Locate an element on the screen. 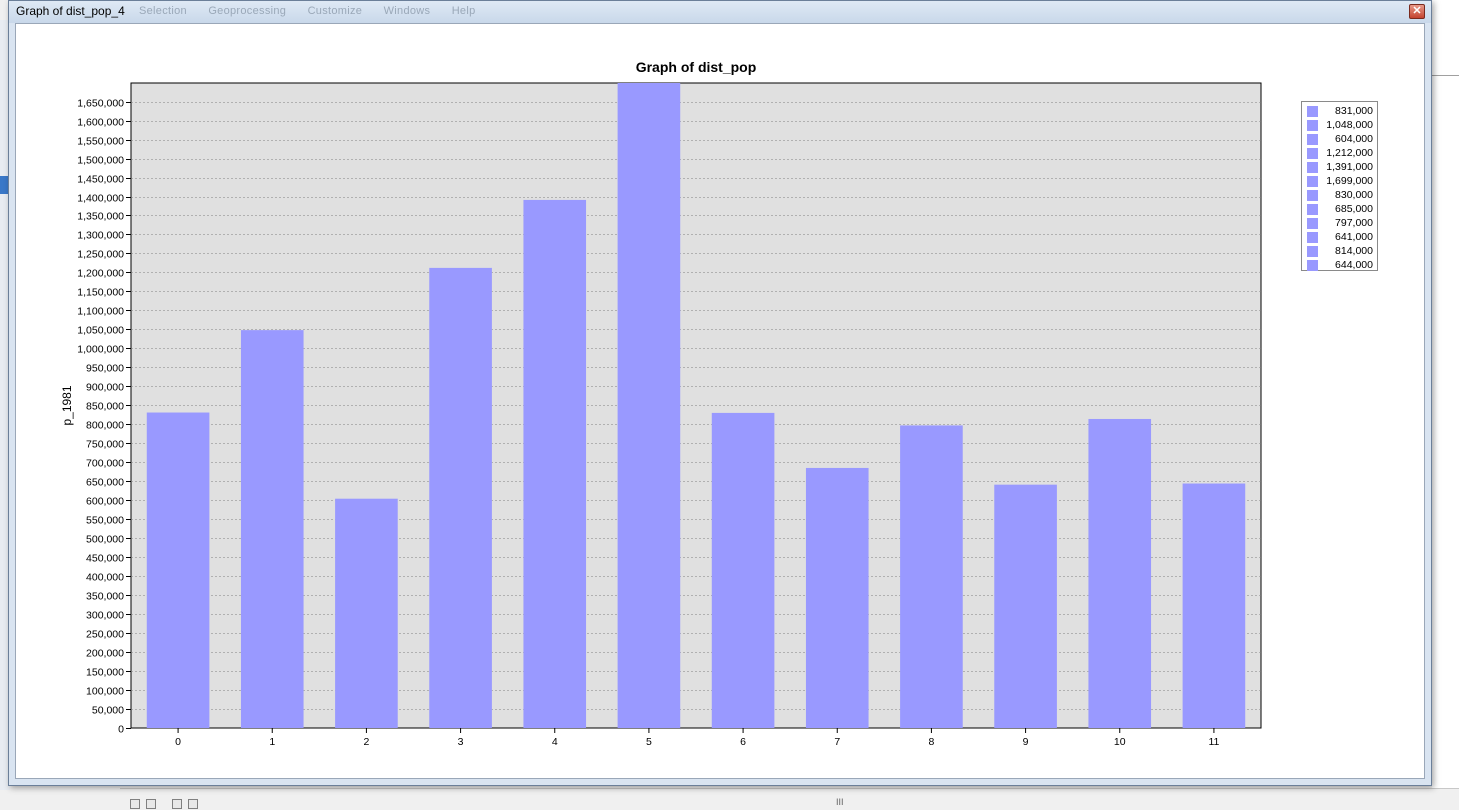 The height and width of the screenshot is (810, 1459). y-tick-label: 850,000 is located at coordinates (105, 407).